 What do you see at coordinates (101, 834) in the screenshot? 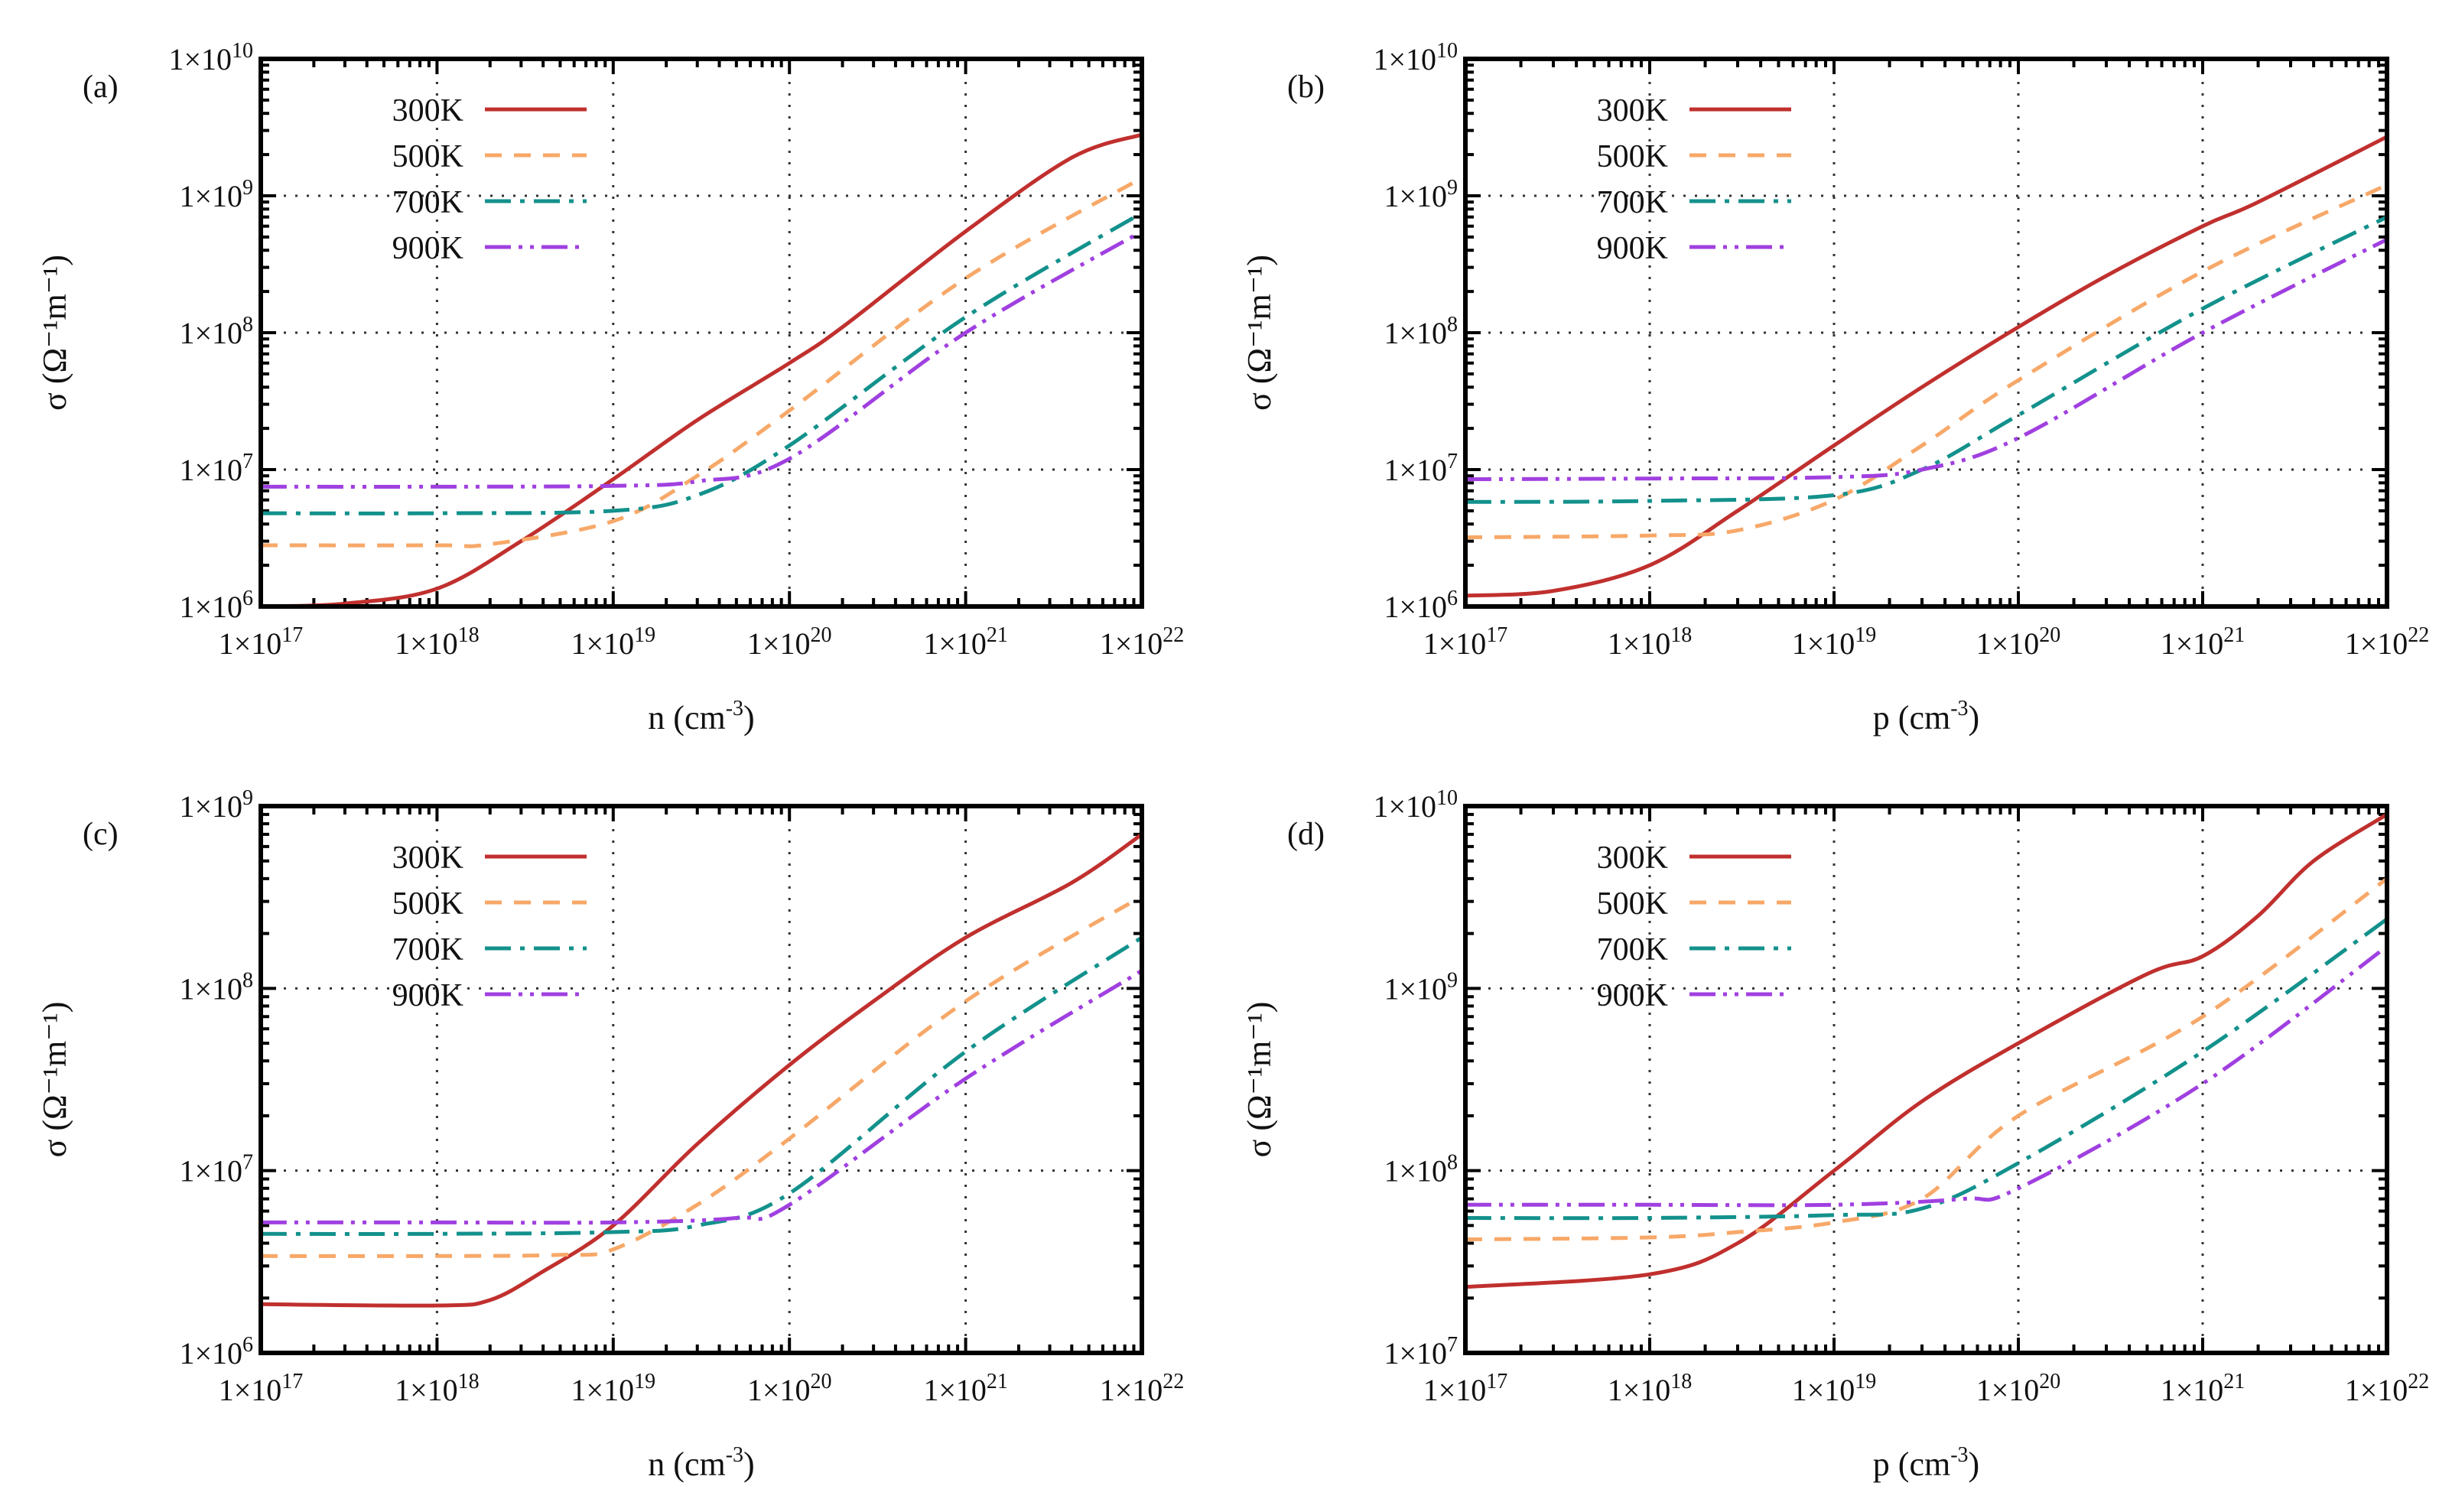
I see `panel-label: (c)` at bounding box center [101, 834].